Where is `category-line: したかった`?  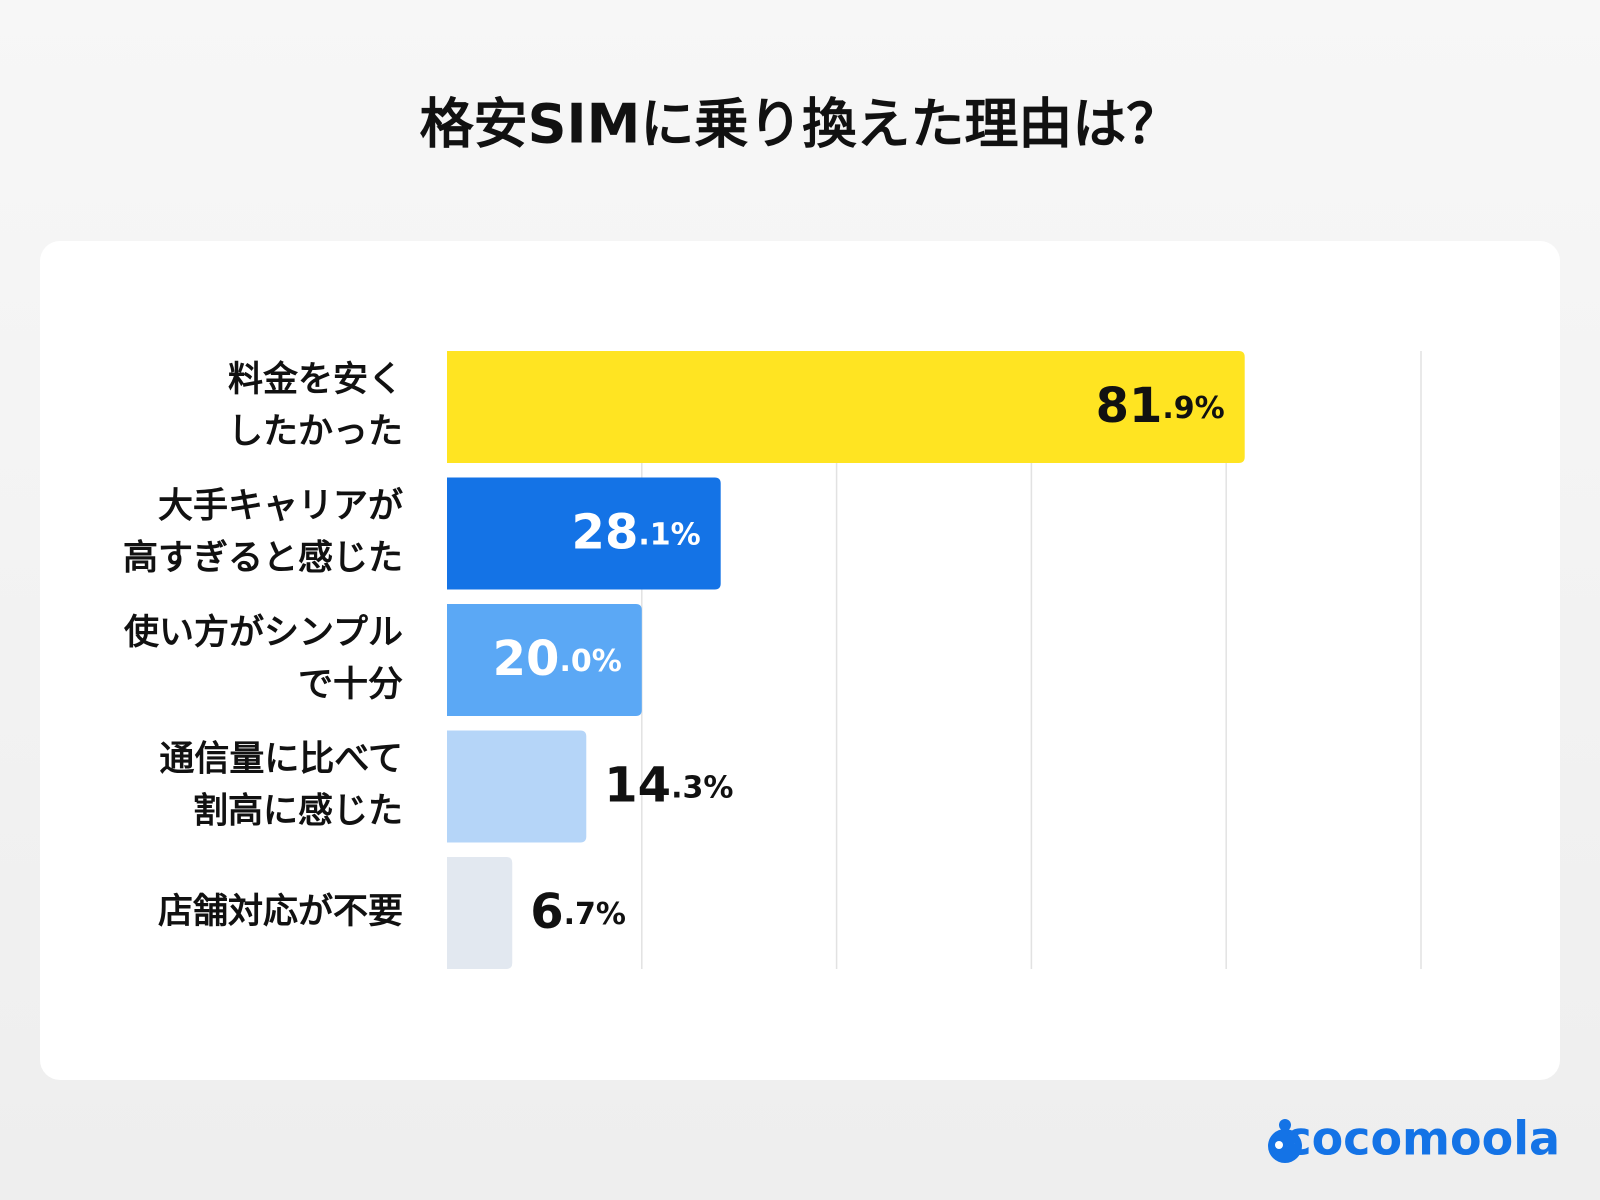
category-line: したかった is located at coordinates (315, 432).